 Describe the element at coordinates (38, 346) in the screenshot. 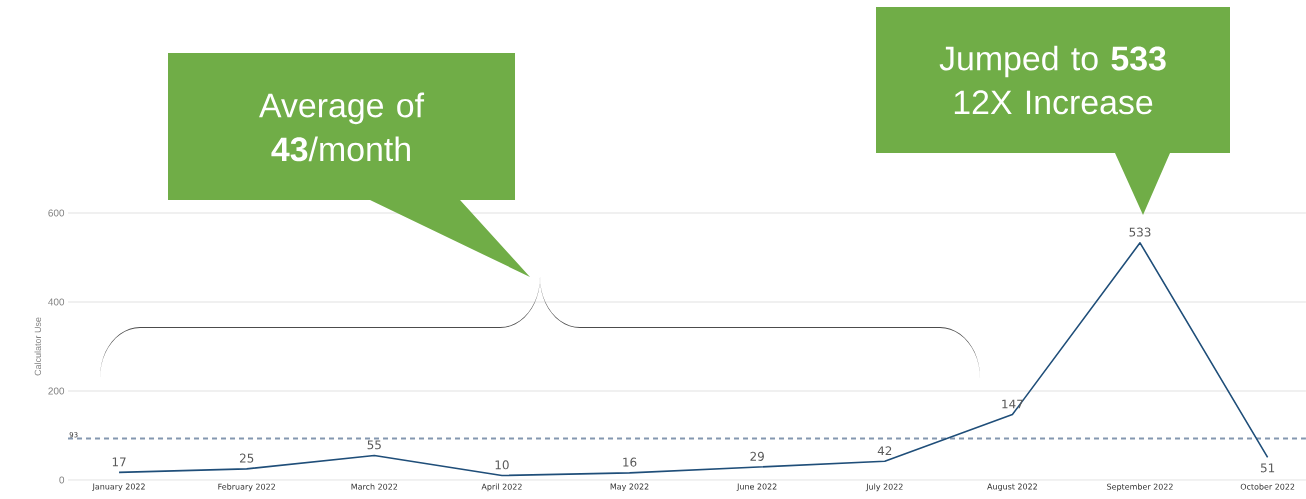

I see `y-axis-title: Calculator Use` at that location.